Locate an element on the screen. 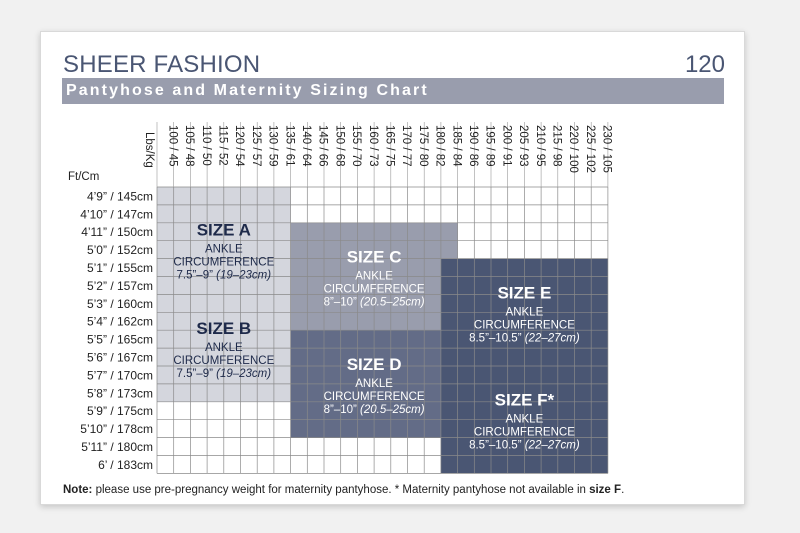 This screenshot has height=533, width=800. weight-axis-label: Lbs/Kg is located at coordinates (149, 150).